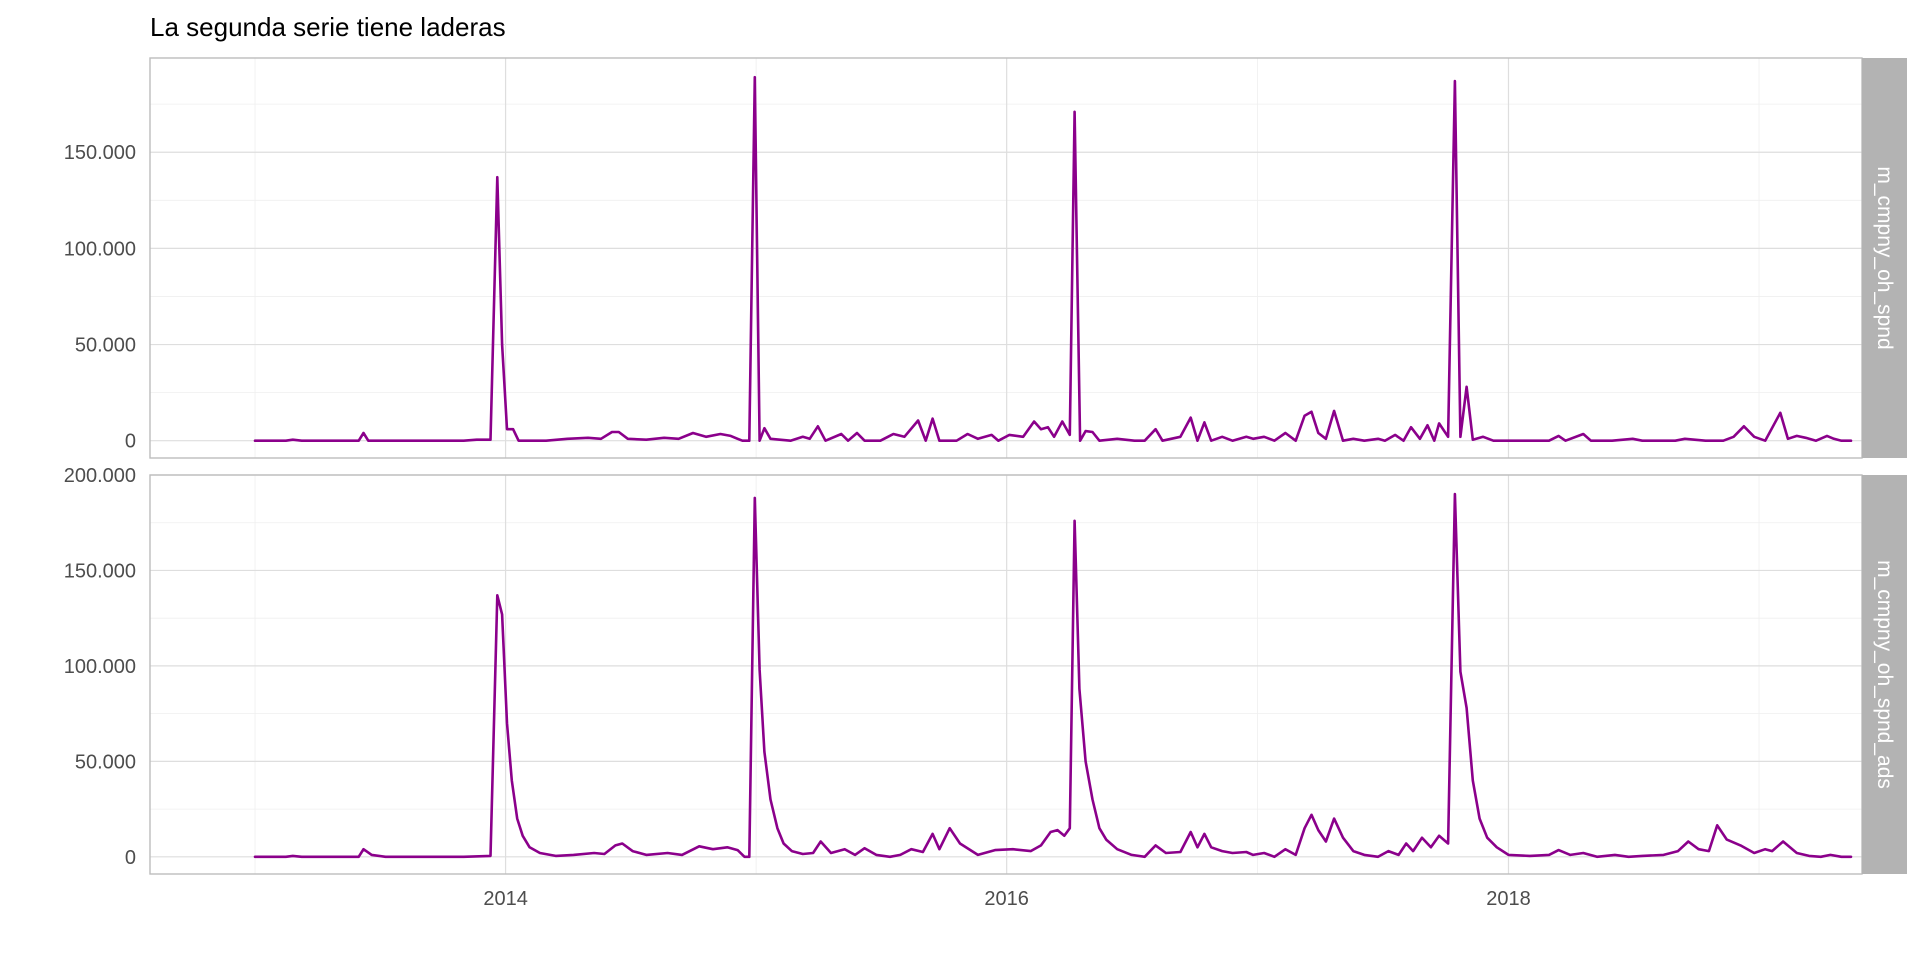 This screenshot has height=960, width=1920. Describe the element at coordinates (1508, 899) in the screenshot. I see `x-tick-label: 2018` at that location.